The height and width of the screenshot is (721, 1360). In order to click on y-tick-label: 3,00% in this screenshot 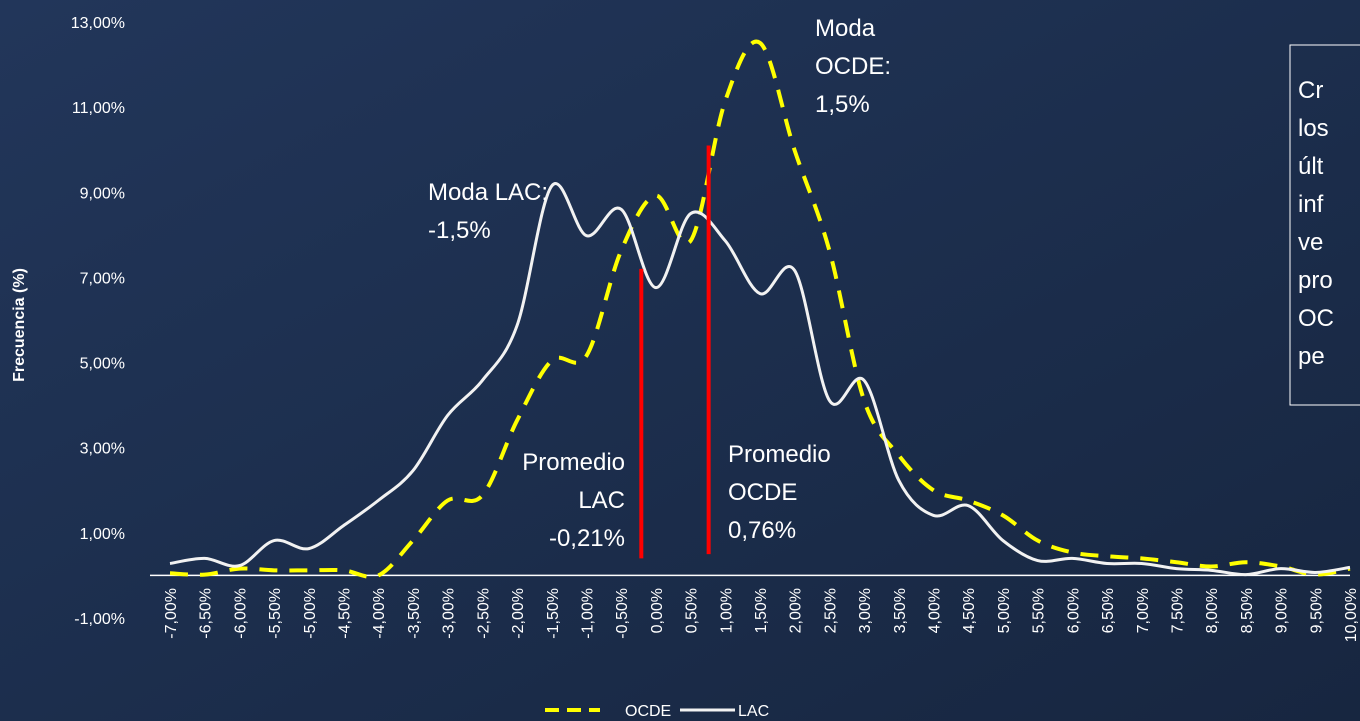, I will do `click(102, 449)`.